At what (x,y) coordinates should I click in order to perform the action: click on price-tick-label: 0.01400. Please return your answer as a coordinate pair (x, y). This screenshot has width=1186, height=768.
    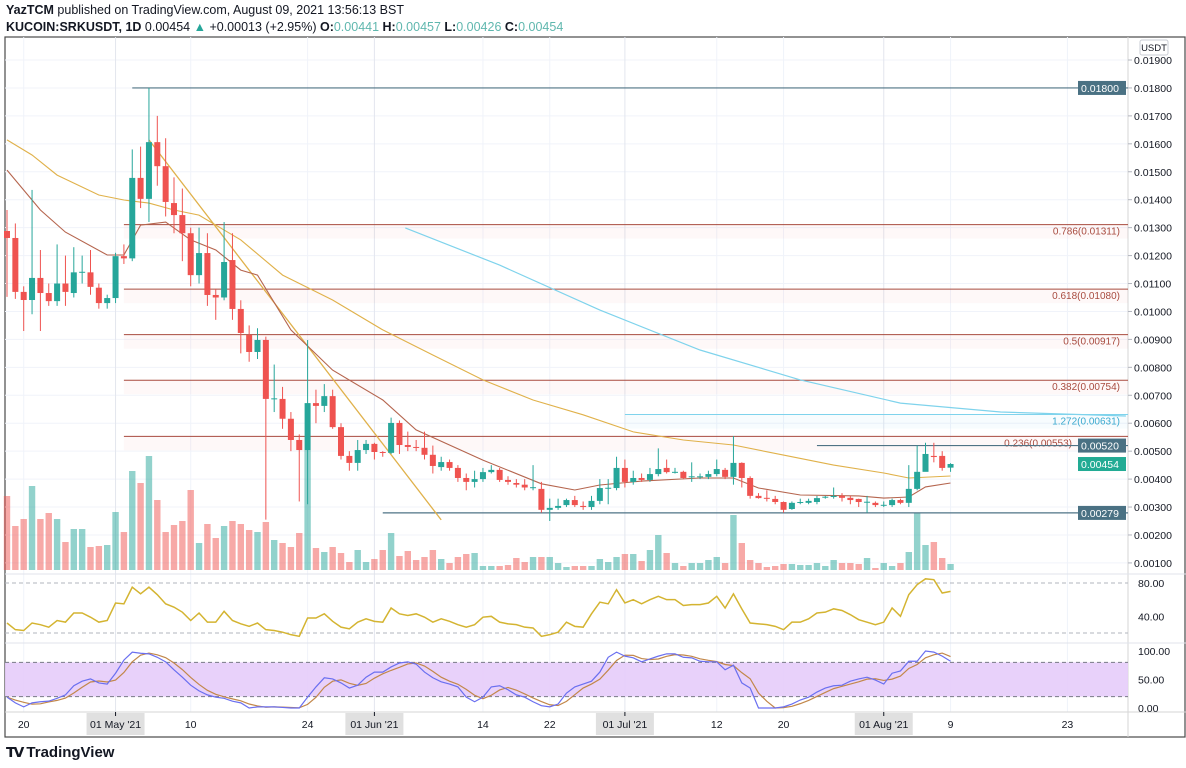
    Looking at the image, I should click on (1153, 201).